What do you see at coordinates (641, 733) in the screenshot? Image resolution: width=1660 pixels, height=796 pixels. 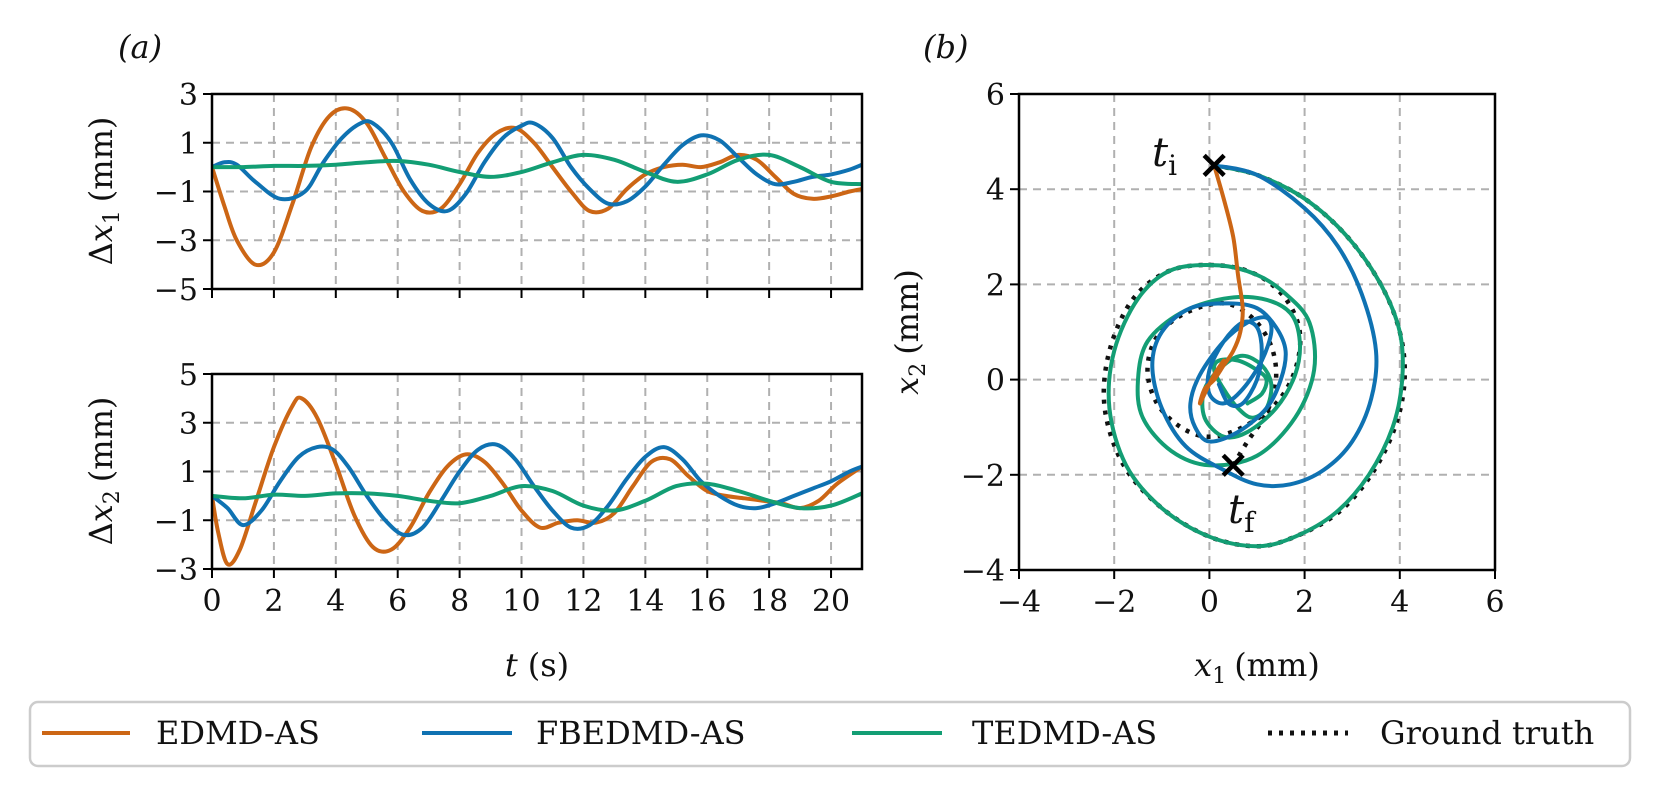 I see `legend-label-fbedmd: FBEDMD-AS` at bounding box center [641, 733].